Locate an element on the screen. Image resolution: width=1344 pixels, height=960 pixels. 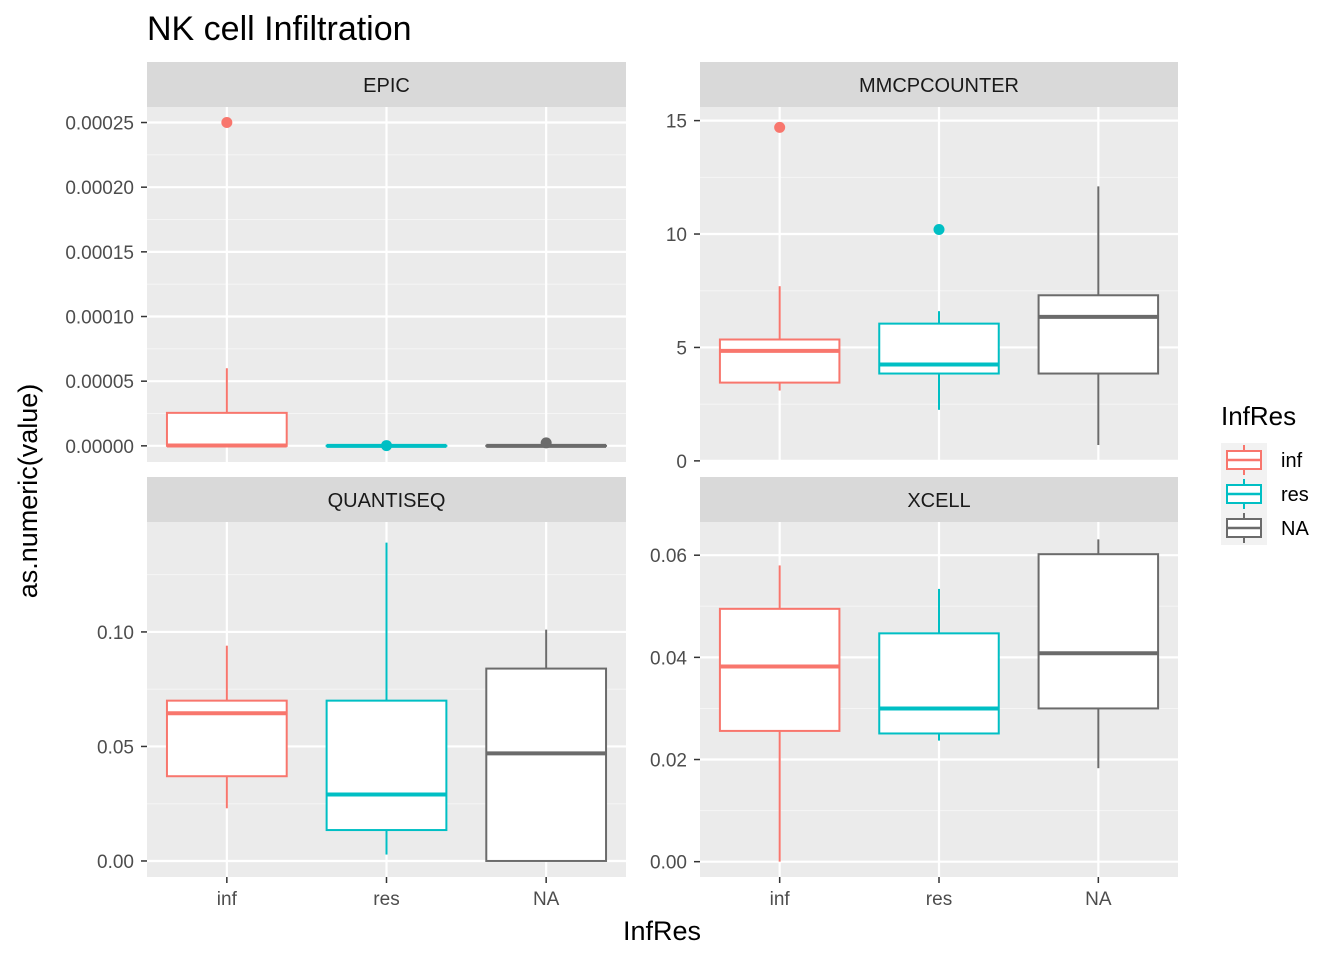
y-tick-label: 0.05 is located at coordinates (115, 747).